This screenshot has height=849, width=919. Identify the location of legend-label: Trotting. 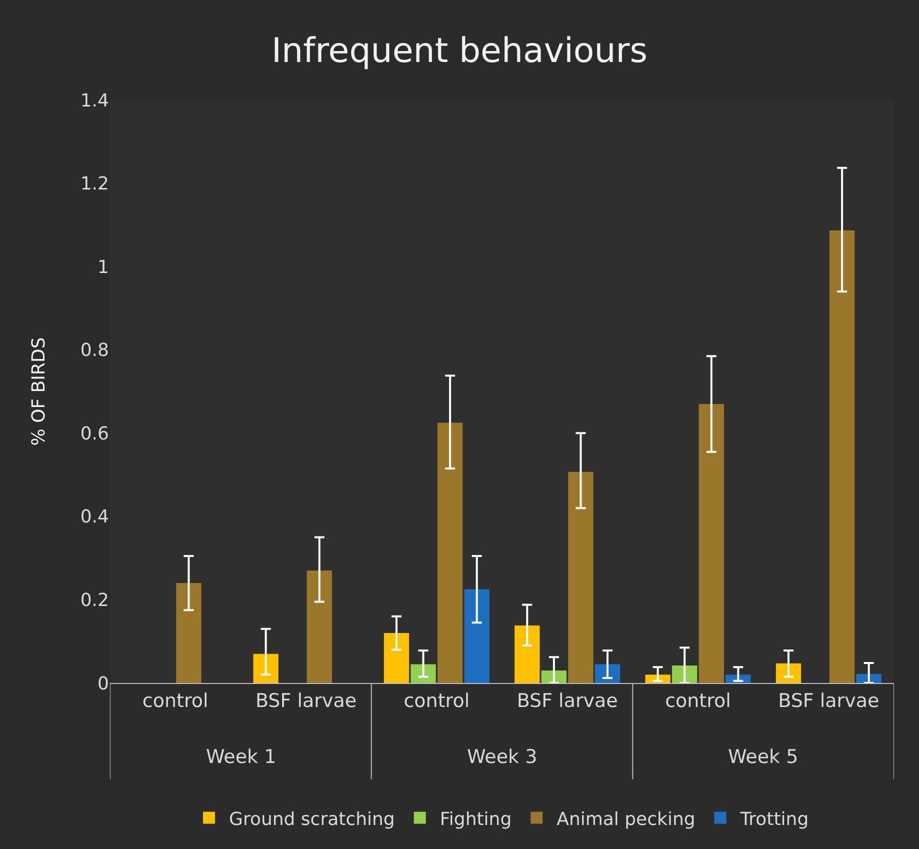
(774, 819).